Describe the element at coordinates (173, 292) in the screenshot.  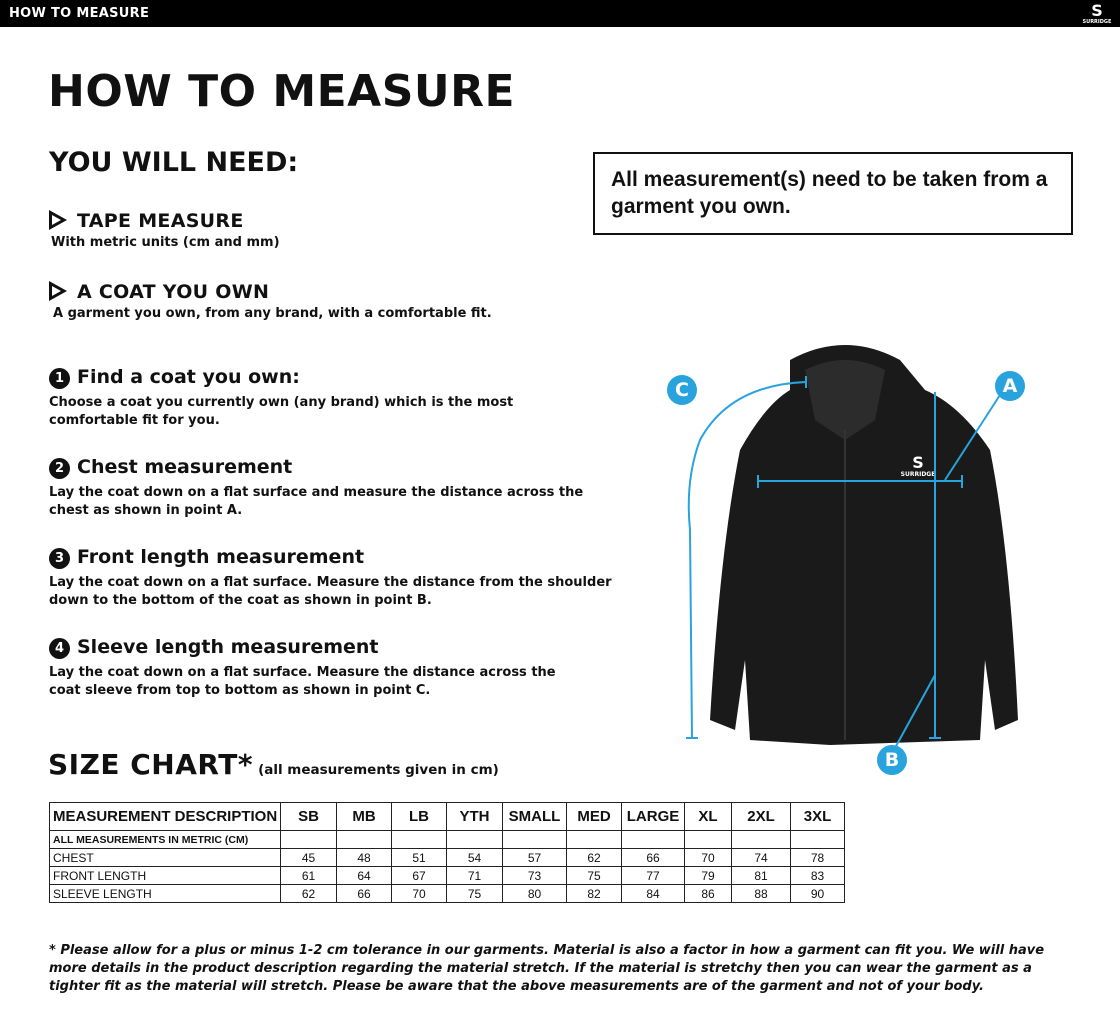
I see `need-item-label: A COAT YOU OWN` at that location.